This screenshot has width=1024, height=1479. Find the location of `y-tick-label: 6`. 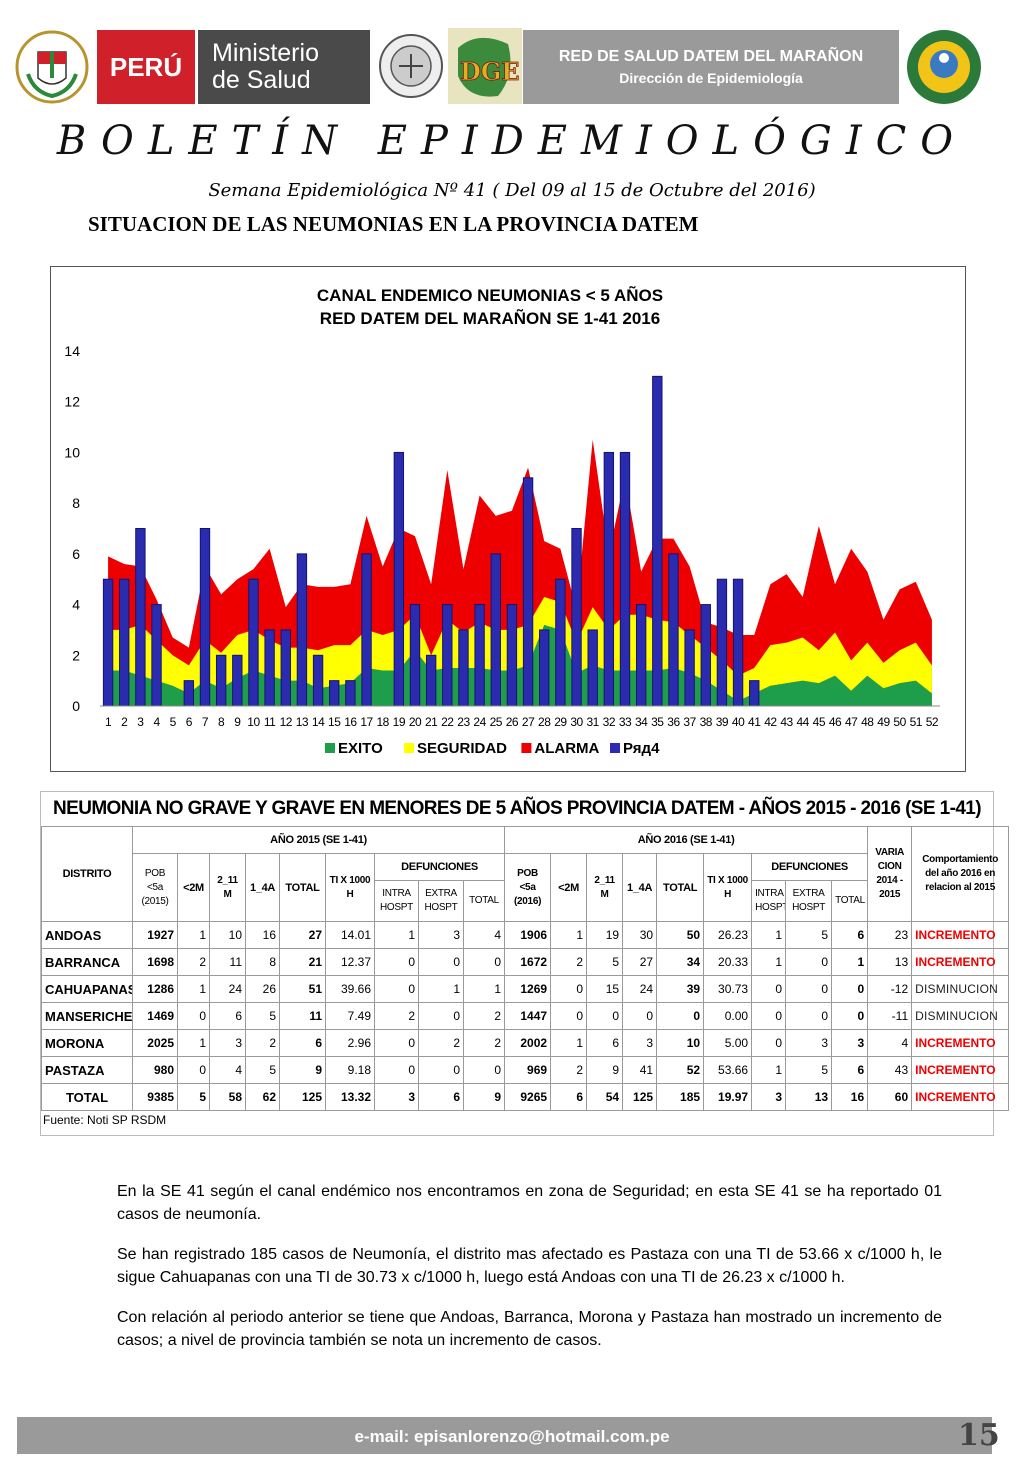

y-tick-label: 6 is located at coordinates (76, 554).